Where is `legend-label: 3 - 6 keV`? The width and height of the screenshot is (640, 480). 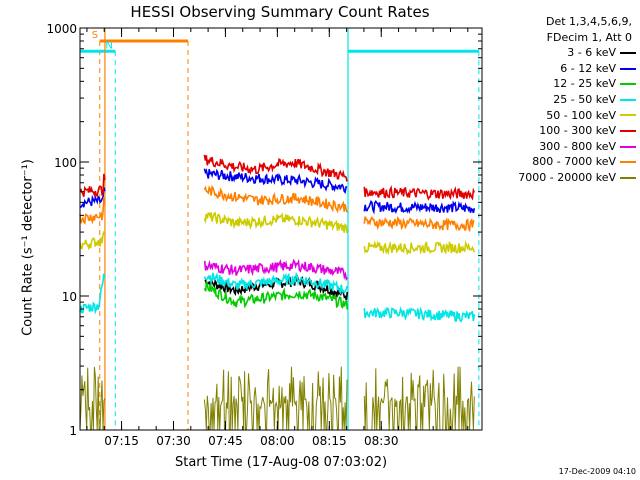
legend-label: 3 - 6 keV is located at coordinates (591, 53).